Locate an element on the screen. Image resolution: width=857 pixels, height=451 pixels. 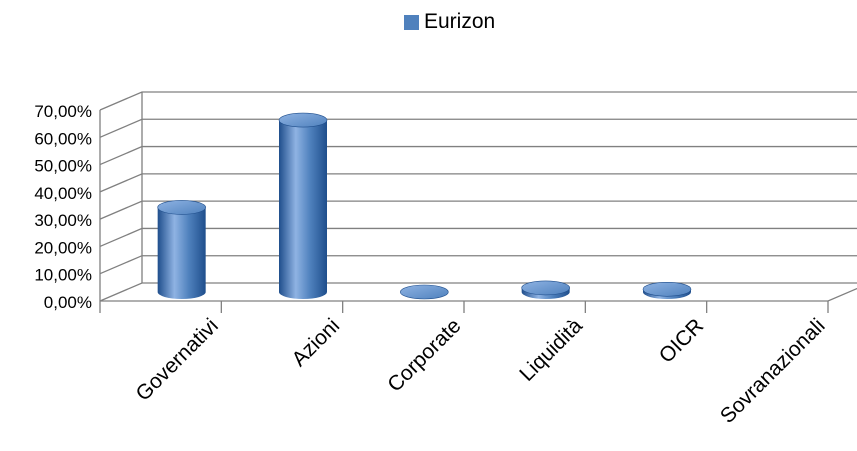
bar-azioni is located at coordinates (303, 205).